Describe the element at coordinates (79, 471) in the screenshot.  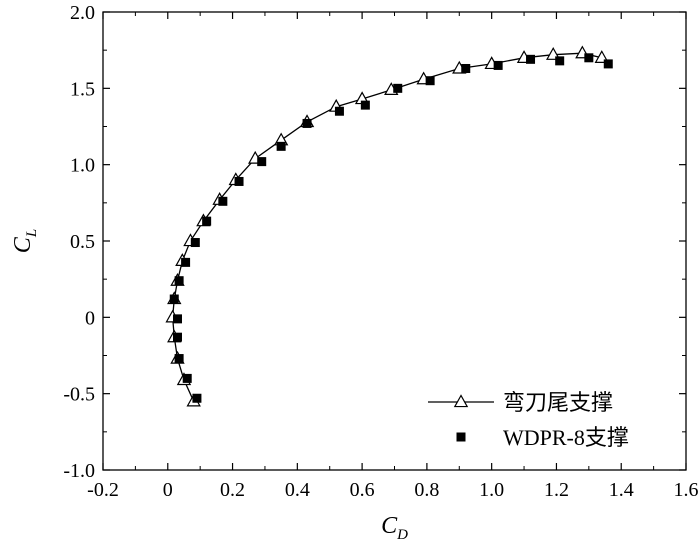
I see `y-tick-label: -1.0` at that location.